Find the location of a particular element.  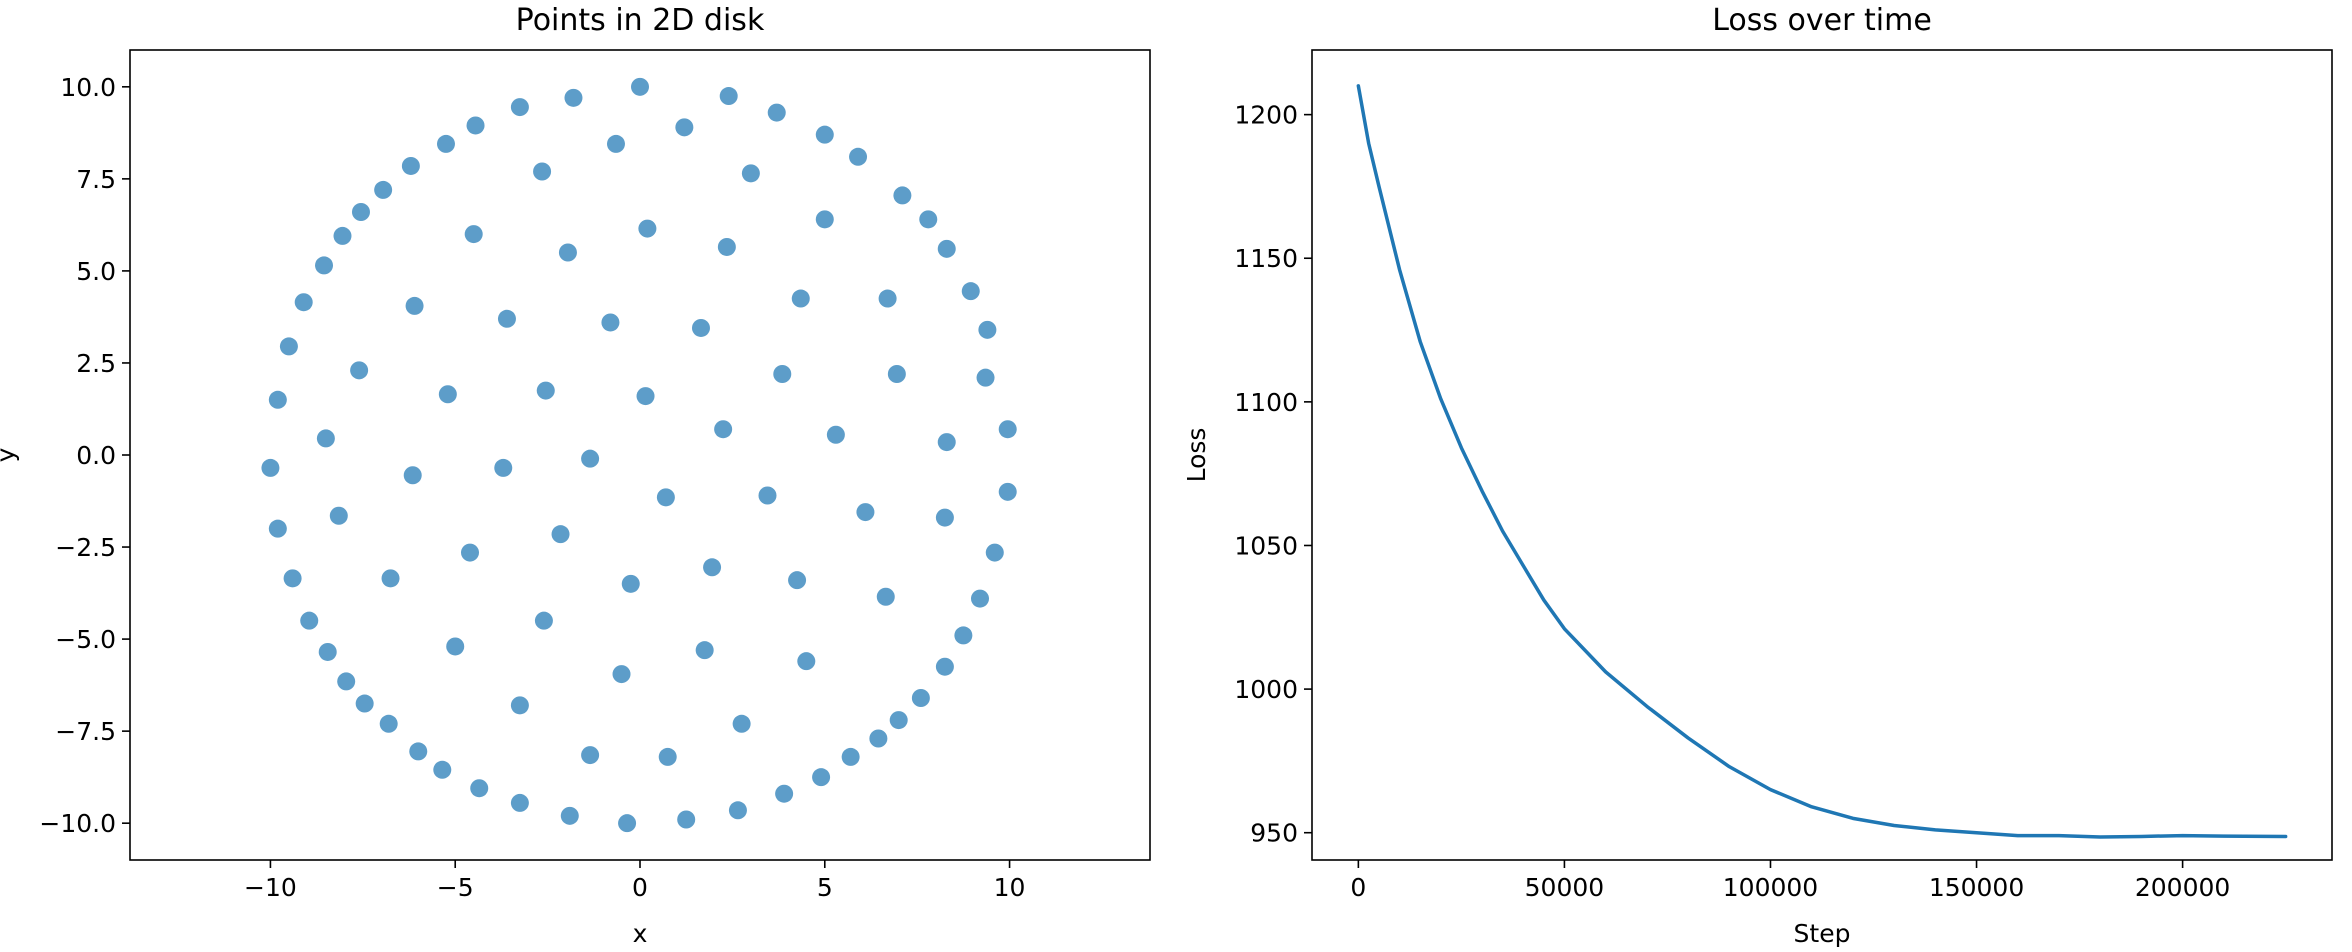

scatter-y-tick-label: 0.0 is located at coordinates (96, 455).